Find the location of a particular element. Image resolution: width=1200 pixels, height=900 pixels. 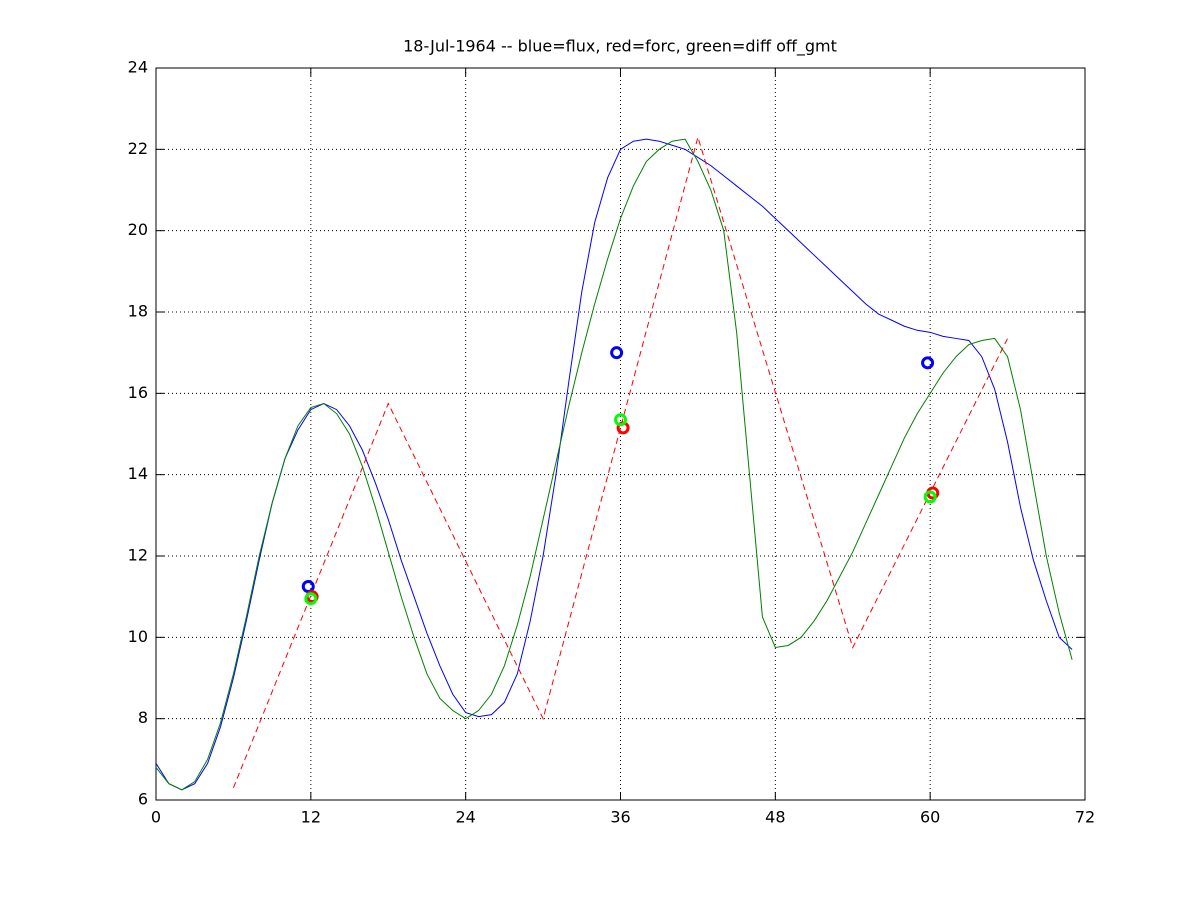

x-tick-label: 24 is located at coordinates (465, 817).